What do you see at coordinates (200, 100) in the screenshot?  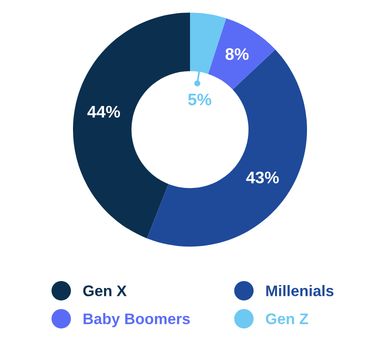 I see `data-label: 5%` at bounding box center [200, 100].